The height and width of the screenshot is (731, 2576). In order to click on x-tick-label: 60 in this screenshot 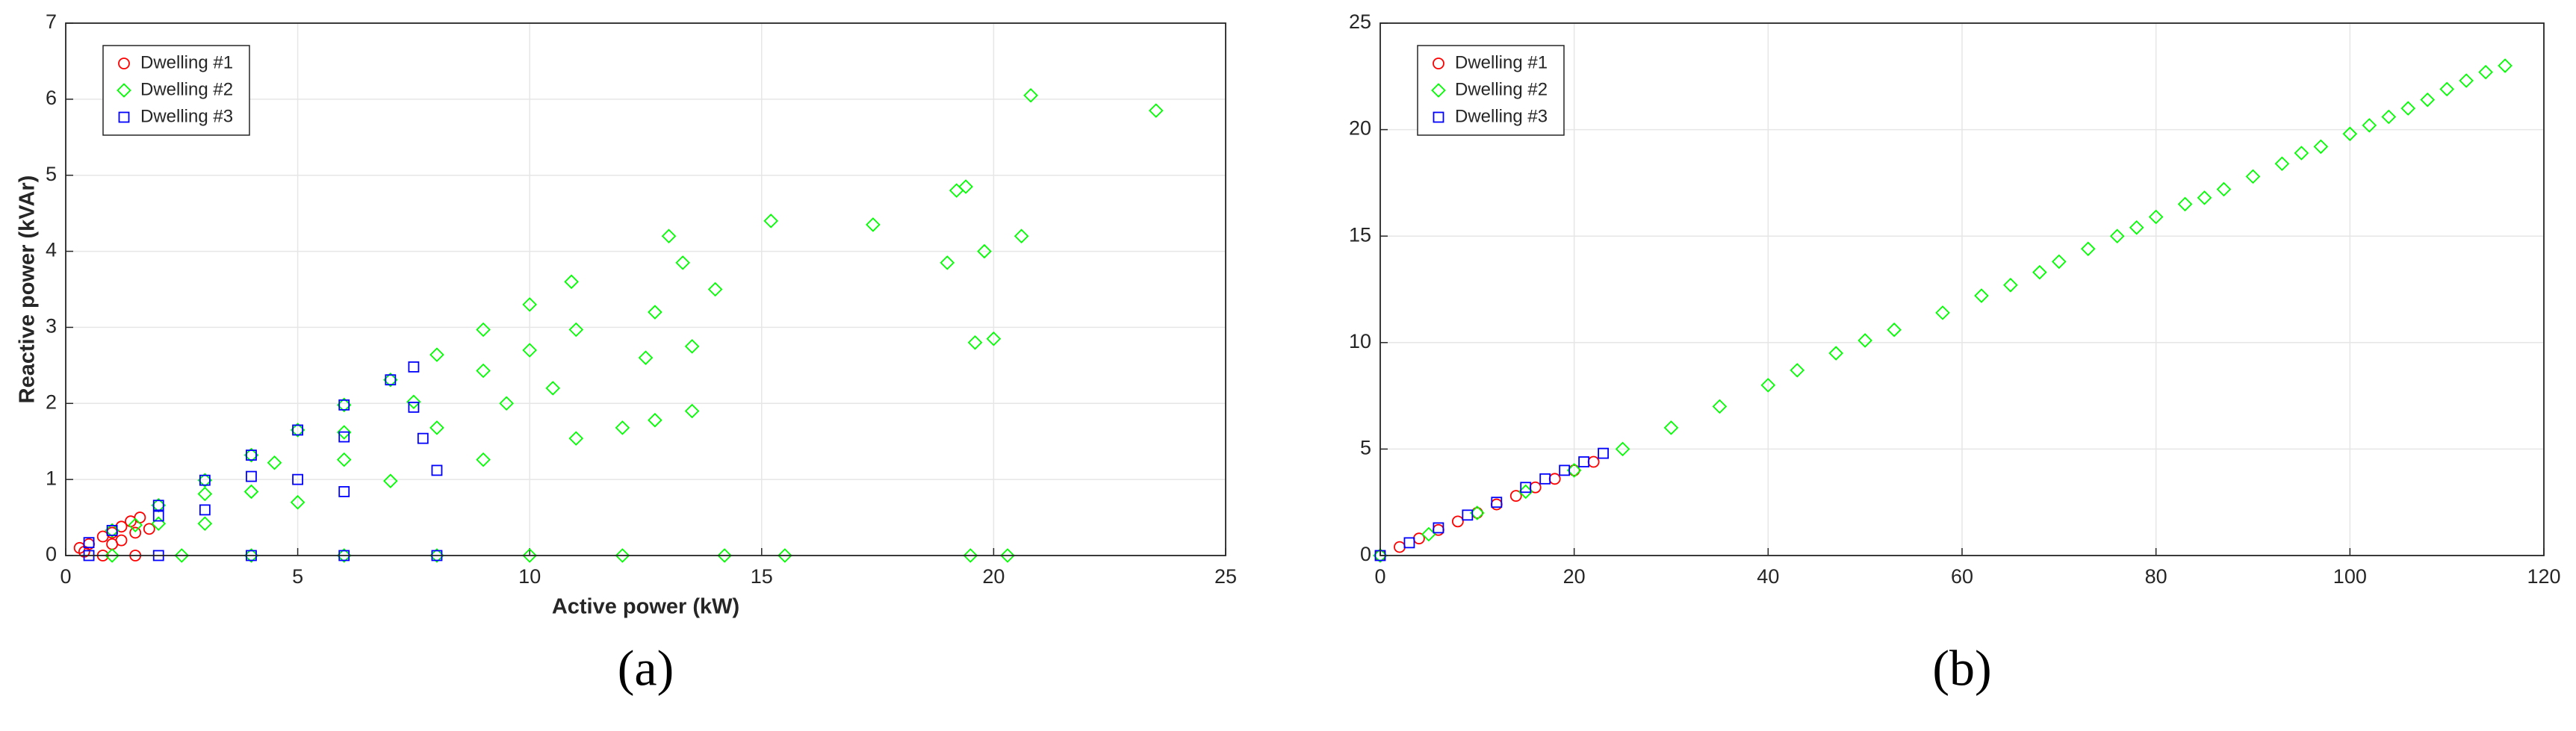, I will do `click(1962, 576)`.